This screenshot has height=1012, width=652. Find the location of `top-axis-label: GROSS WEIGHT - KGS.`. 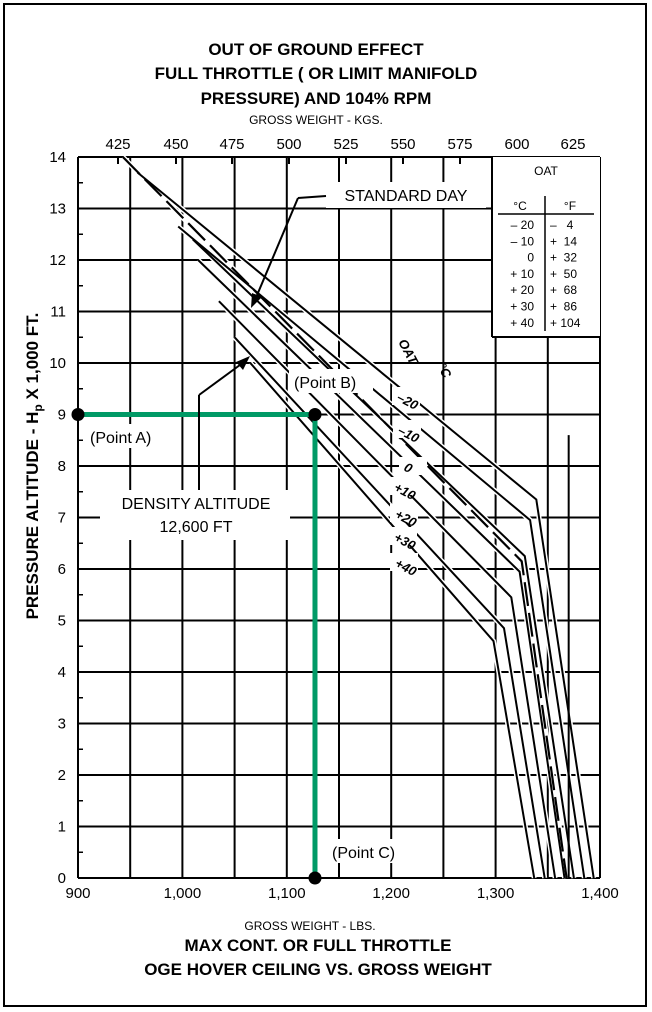

top-axis-label: GROSS WEIGHT - KGS. is located at coordinates (316, 120).